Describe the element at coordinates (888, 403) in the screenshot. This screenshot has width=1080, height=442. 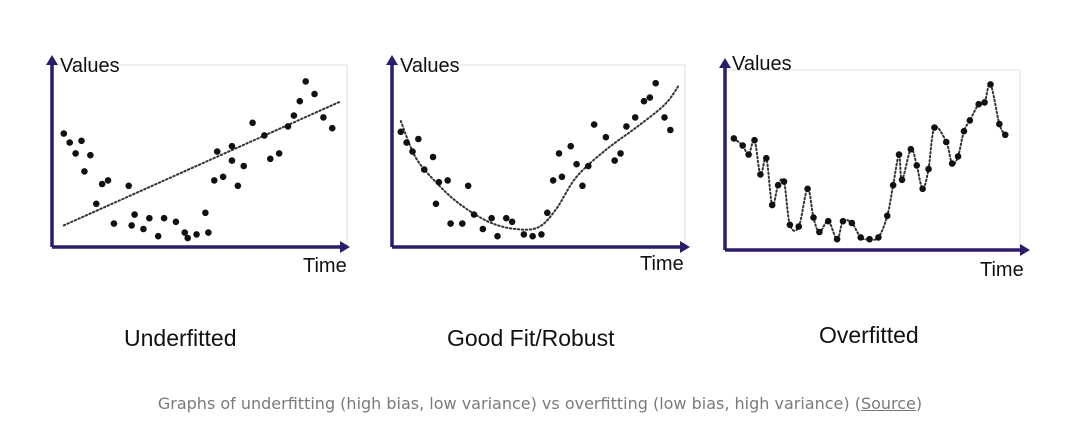
I see `source-link: Source` at that location.